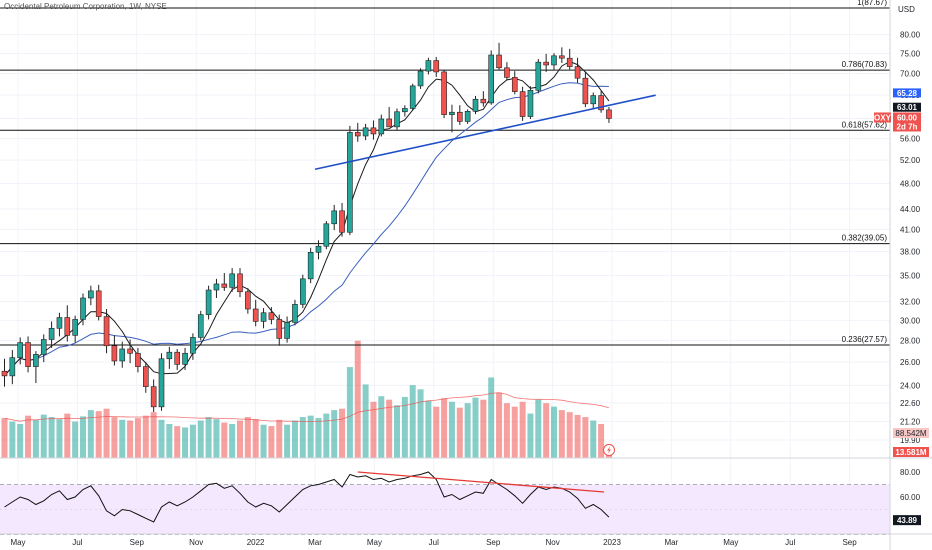  I want to click on fib-label: 0.382(39.05), so click(865, 238).